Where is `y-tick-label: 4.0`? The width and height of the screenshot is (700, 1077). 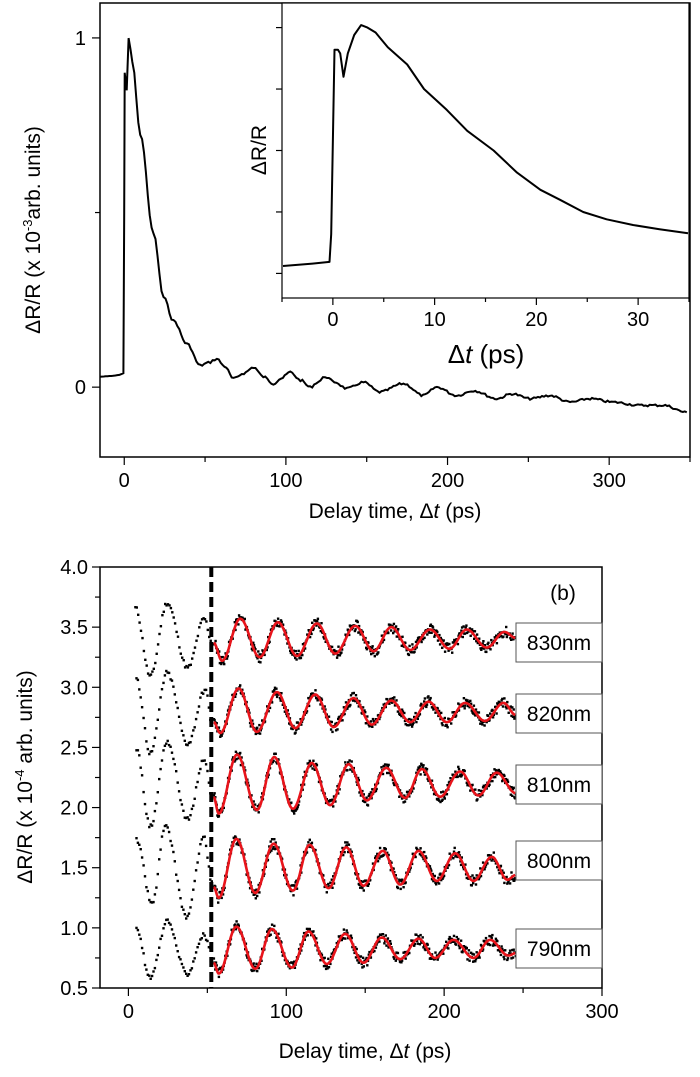 y-tick-label: 4.0 is located at coordinates (74, 568).